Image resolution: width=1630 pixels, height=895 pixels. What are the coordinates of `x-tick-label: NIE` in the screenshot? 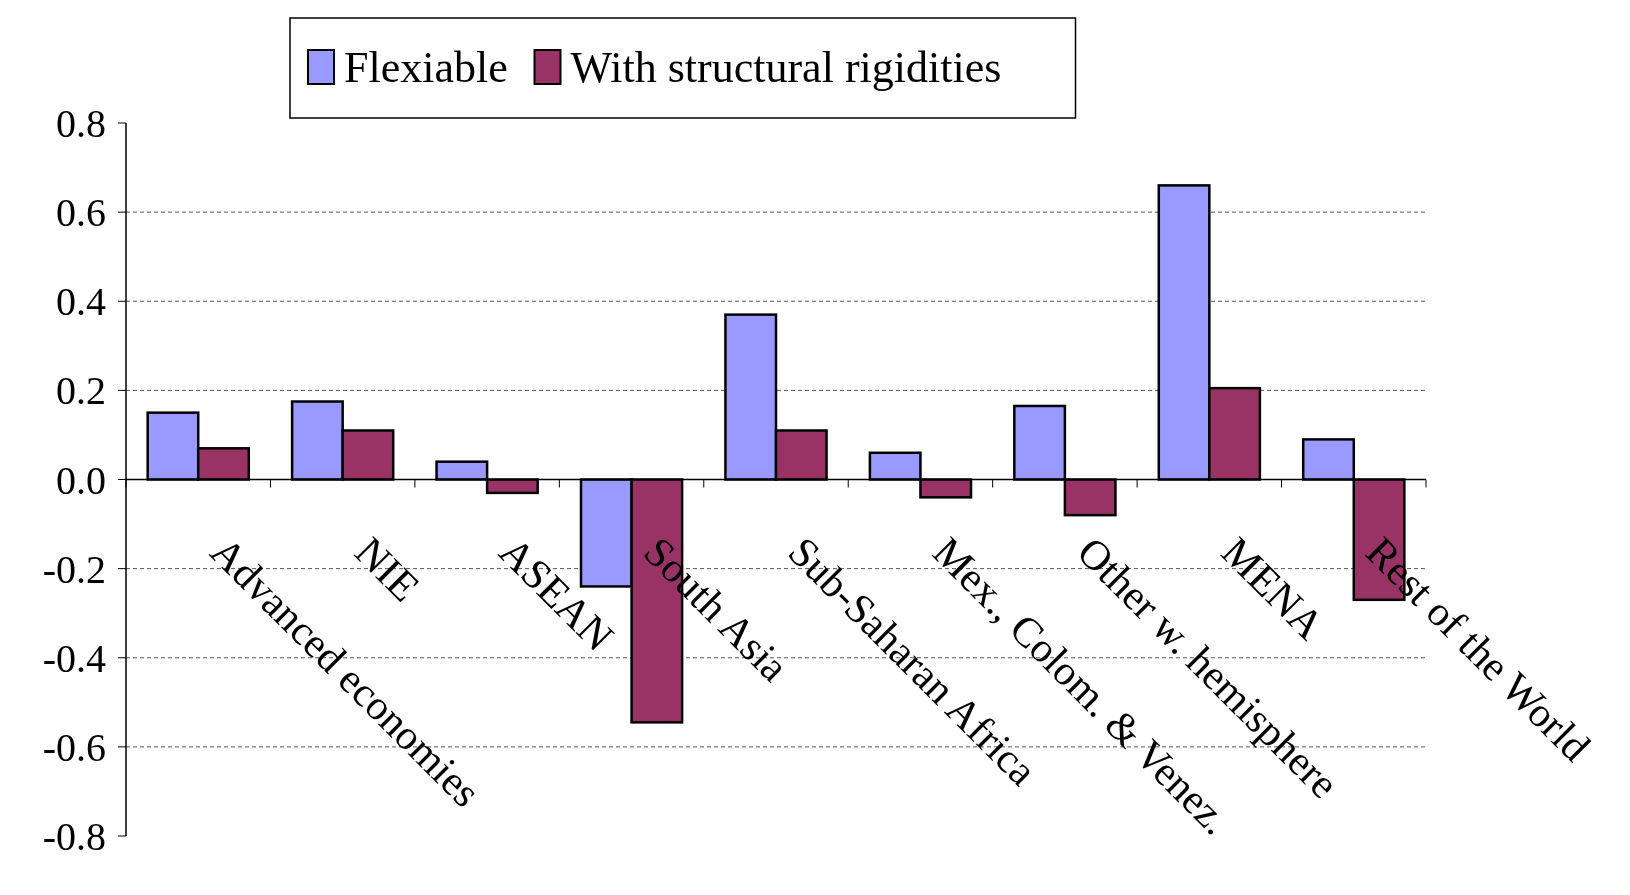 It's located at (387, 569).